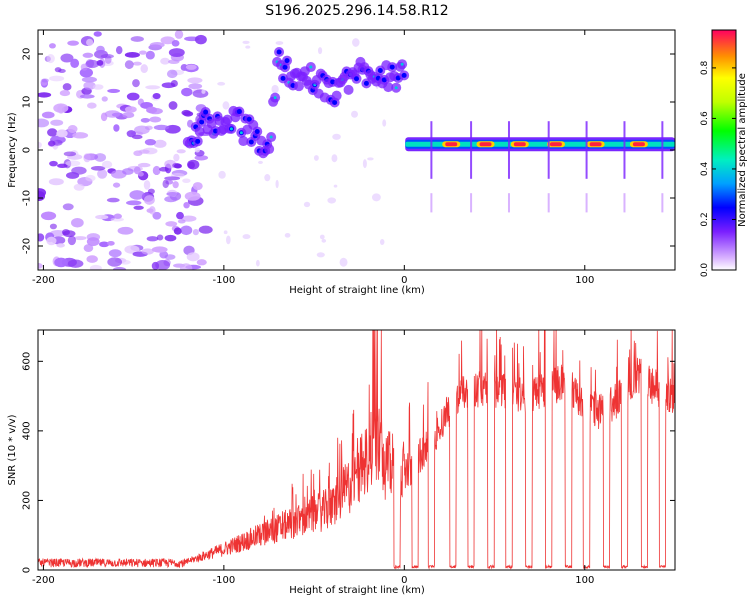 Image resolution: width=750 pixels, height=600 pixels. I want to click on chart-title: S196.2025.296.14.58.R12, so click(356, 11).